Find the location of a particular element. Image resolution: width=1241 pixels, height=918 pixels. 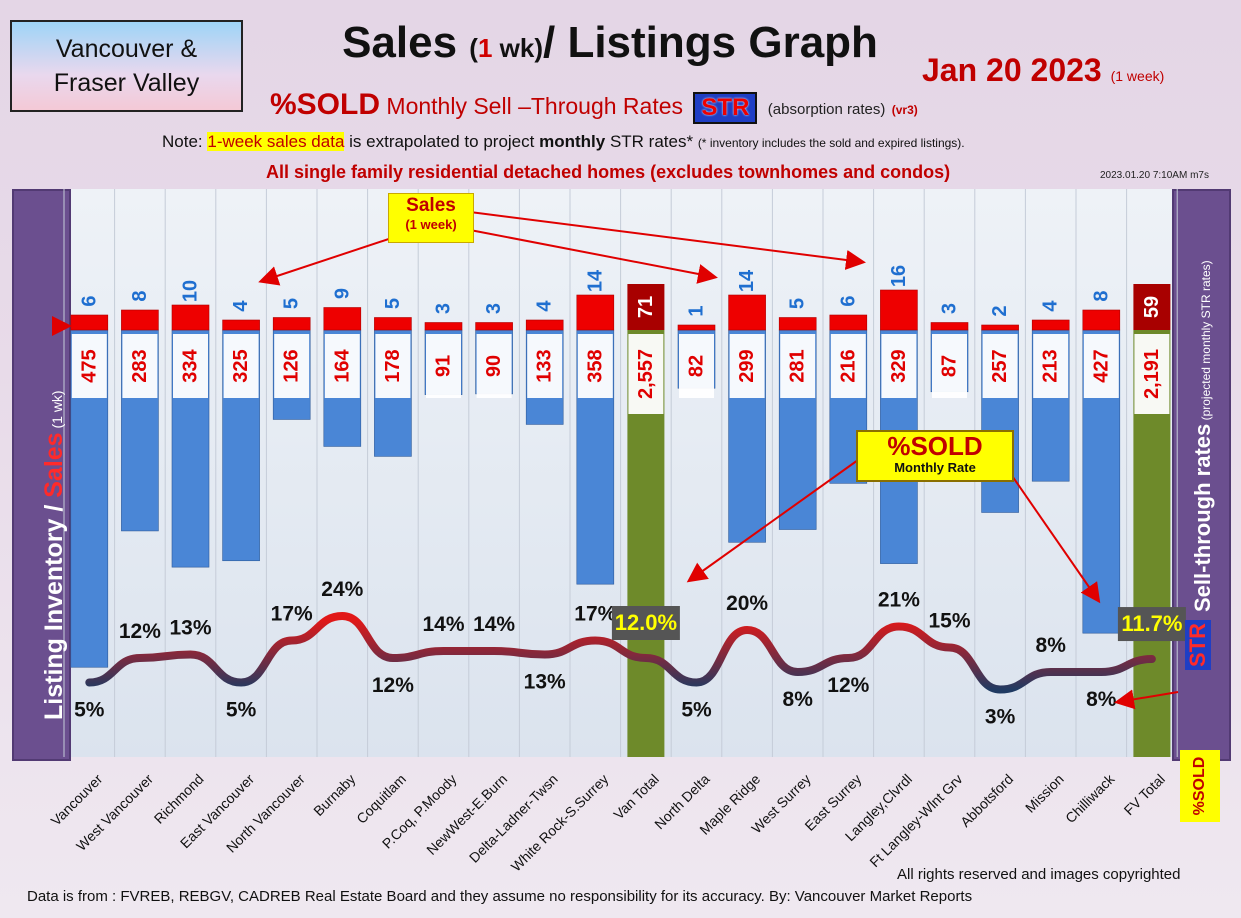

listing-value-label: 164 is located at coordinates (342, 365).